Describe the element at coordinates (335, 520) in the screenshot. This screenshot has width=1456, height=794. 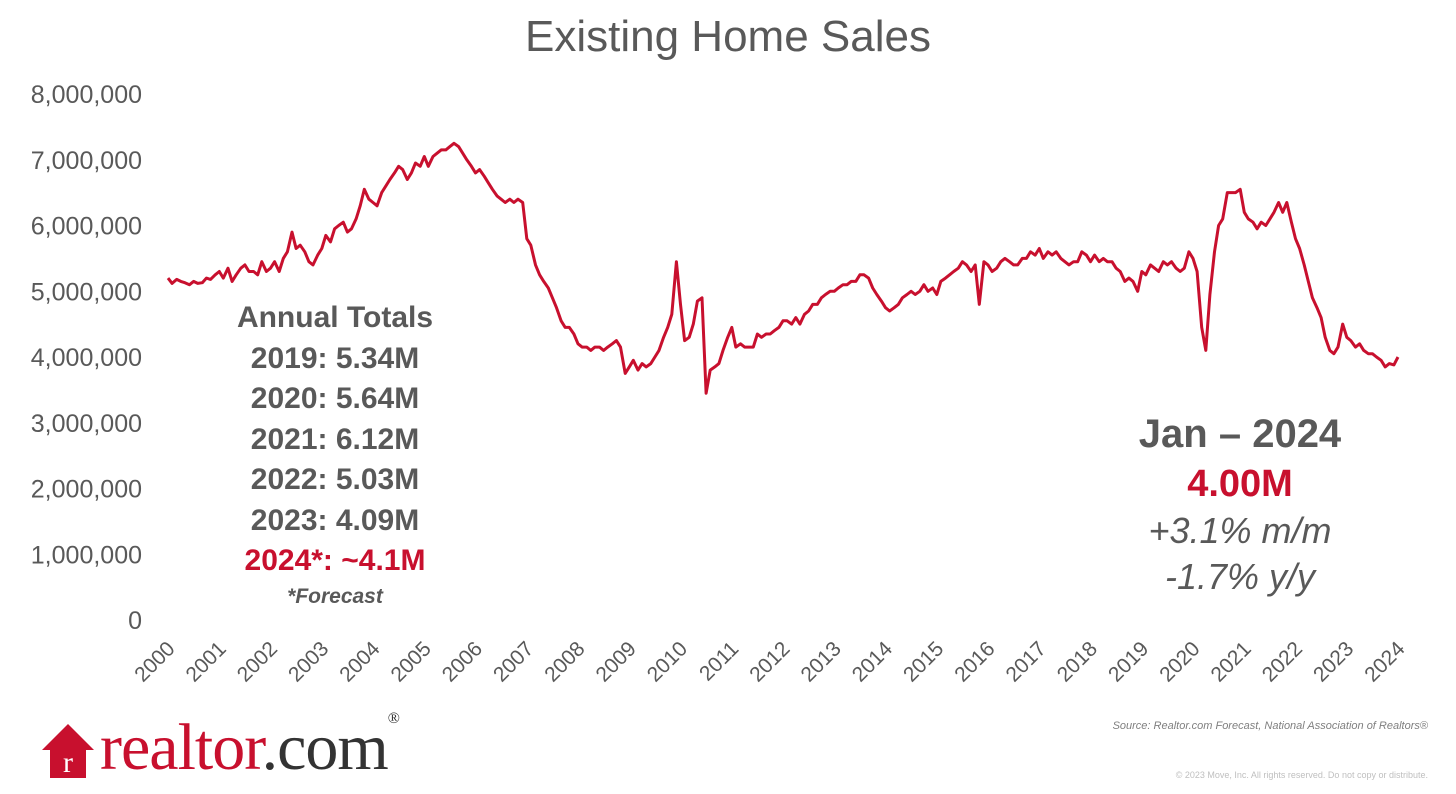
I see `annual-total-row: 2023: 4.09M` at that location.